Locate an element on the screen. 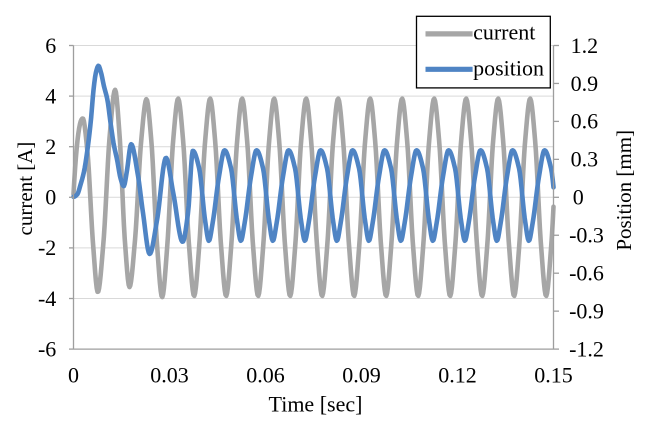 Image resolution: width=650 pixels, height=435 pixels. svg-text: -4 is located at coordinates (47, 298).